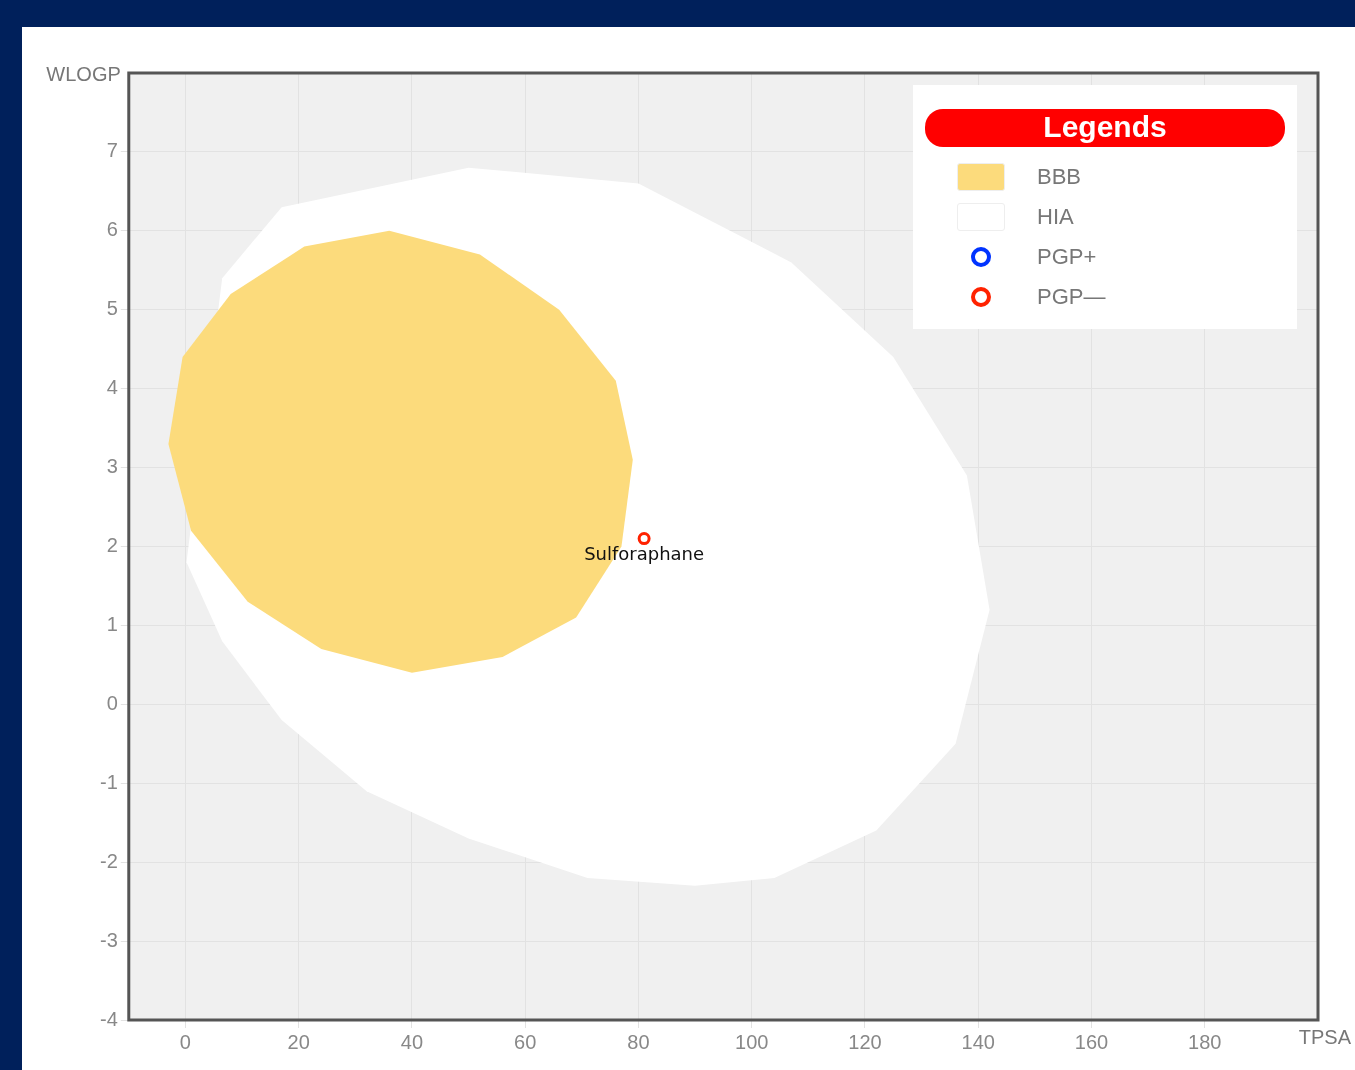  Describe the element at coordinates (1205, 1041) in the screenshot. I see `x-tick-label: 180` at that location.